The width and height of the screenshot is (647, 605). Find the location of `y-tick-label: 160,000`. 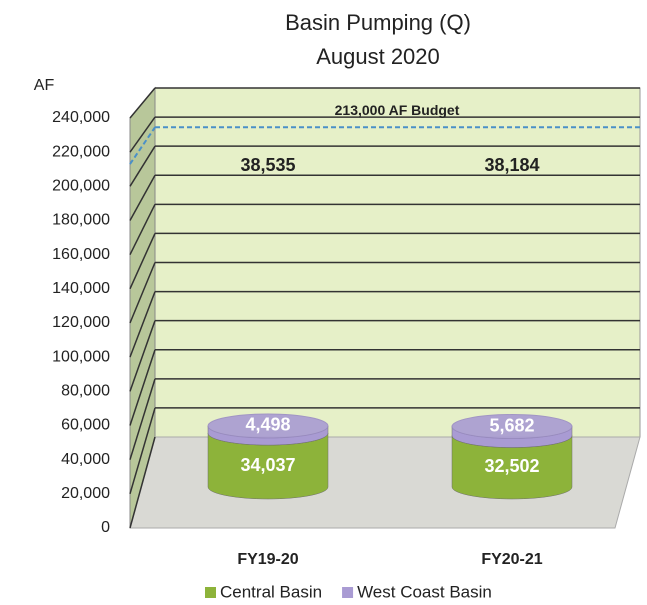

y-tick-label: 160,000 is located at coordinates (81, 254).